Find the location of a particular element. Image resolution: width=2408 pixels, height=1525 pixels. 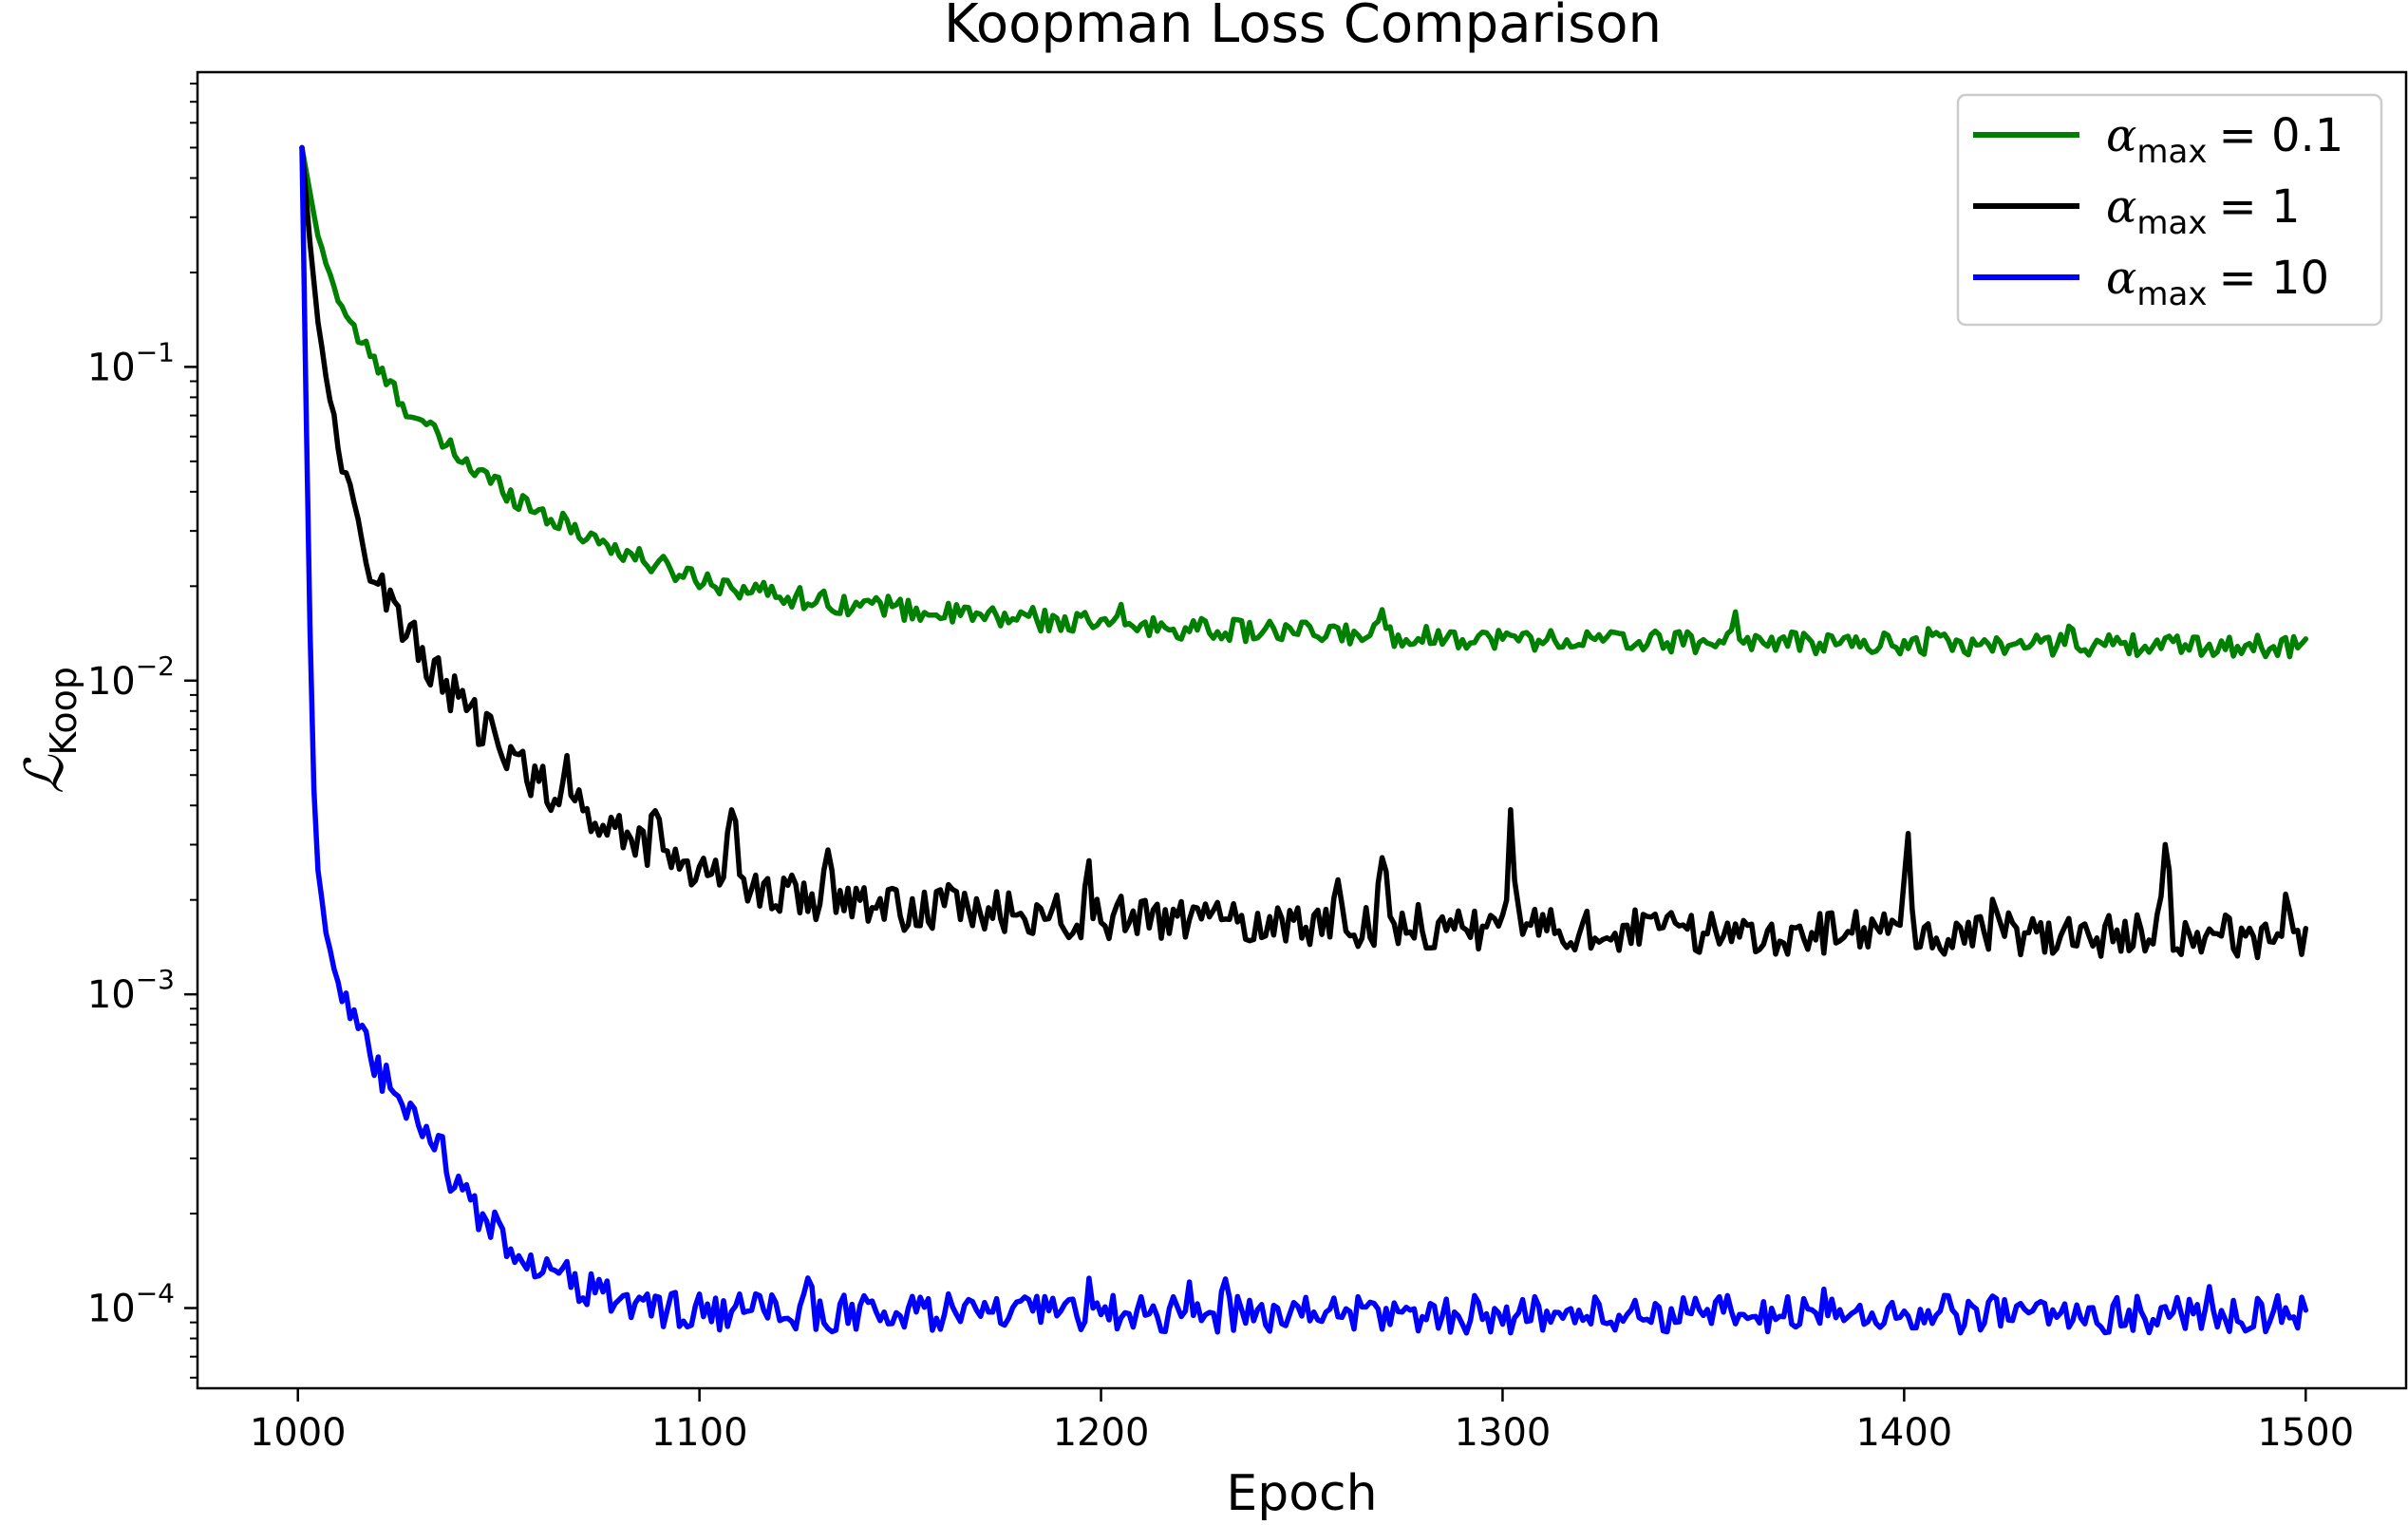

svg-text: ℒKoop is located at coordinates (49, 730).